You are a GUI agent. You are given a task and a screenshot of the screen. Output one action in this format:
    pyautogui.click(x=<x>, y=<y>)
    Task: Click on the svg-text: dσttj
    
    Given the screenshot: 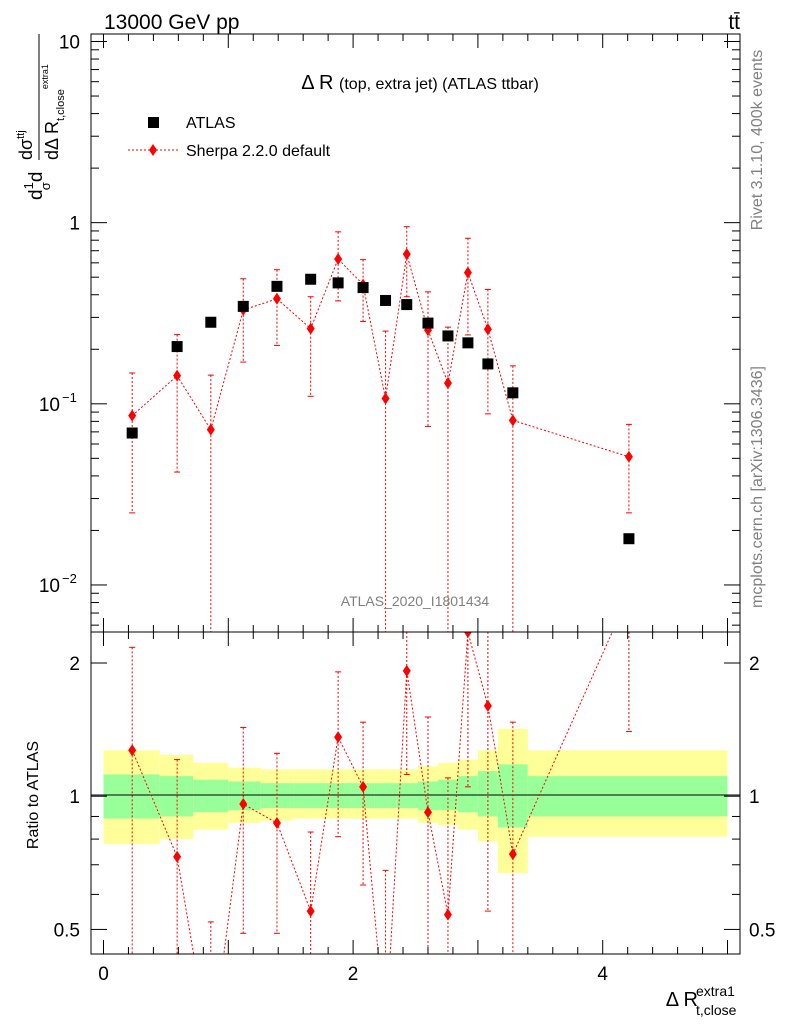 What is the action you would take?
    pyautogui.click(x=25, y=145)
    